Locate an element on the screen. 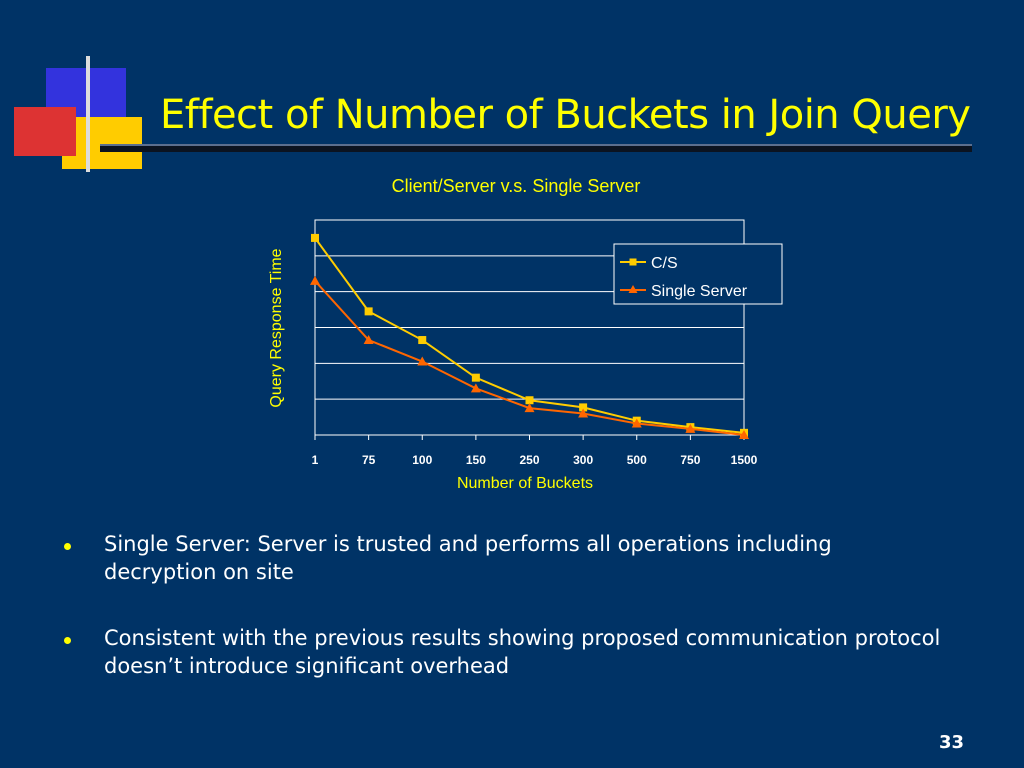 The width and height of the screenshot is (1024, 768). x-axis-label: Number of Buckets is located at coordinates (525, 483).